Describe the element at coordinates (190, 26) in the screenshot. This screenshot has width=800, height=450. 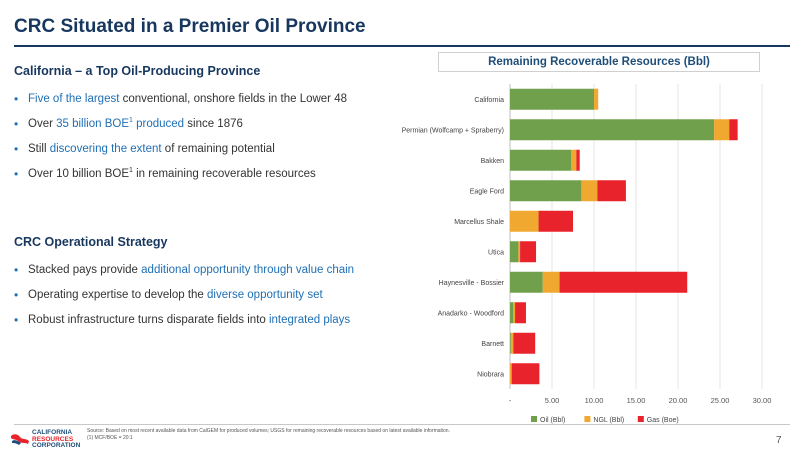
I see `page-title: CRC Situated in a Premier Oil Province` at that location.